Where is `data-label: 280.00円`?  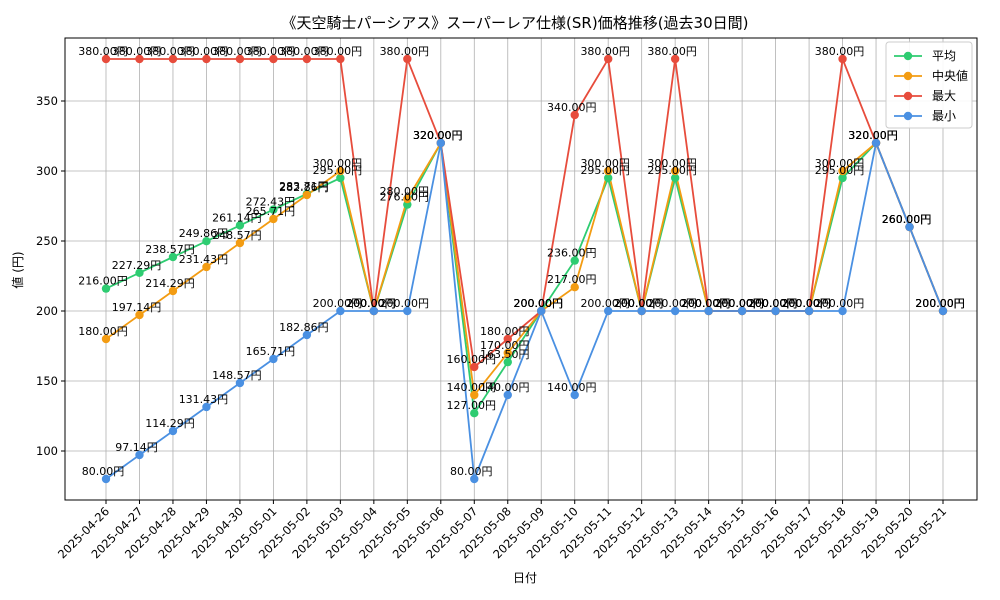 data-label: 280.00円 is located at coordinates (405, 191).